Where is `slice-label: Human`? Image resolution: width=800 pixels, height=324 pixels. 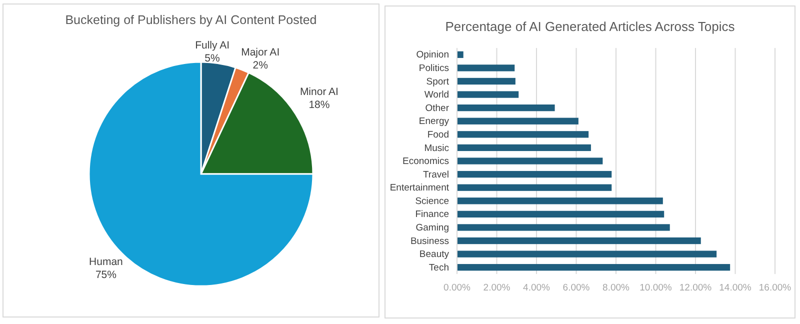 slice-label: Human is located at coordinates (106, 262).